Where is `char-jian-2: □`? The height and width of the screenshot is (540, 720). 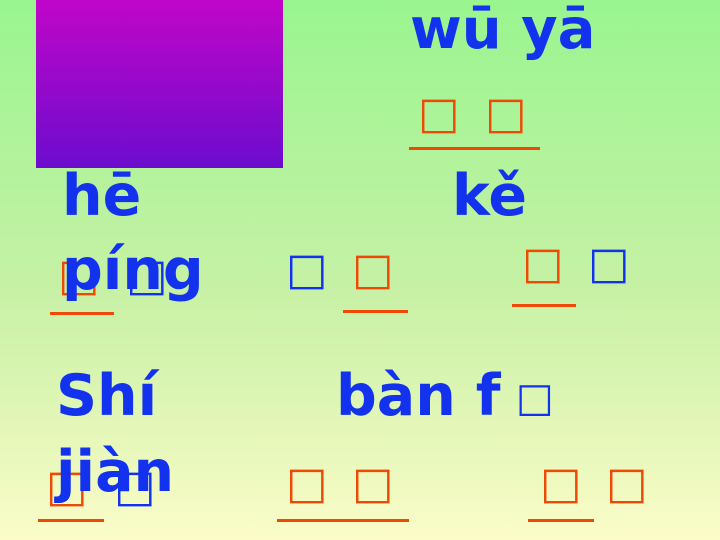 char-jian-2: □ is located at coordinates (135, 486).